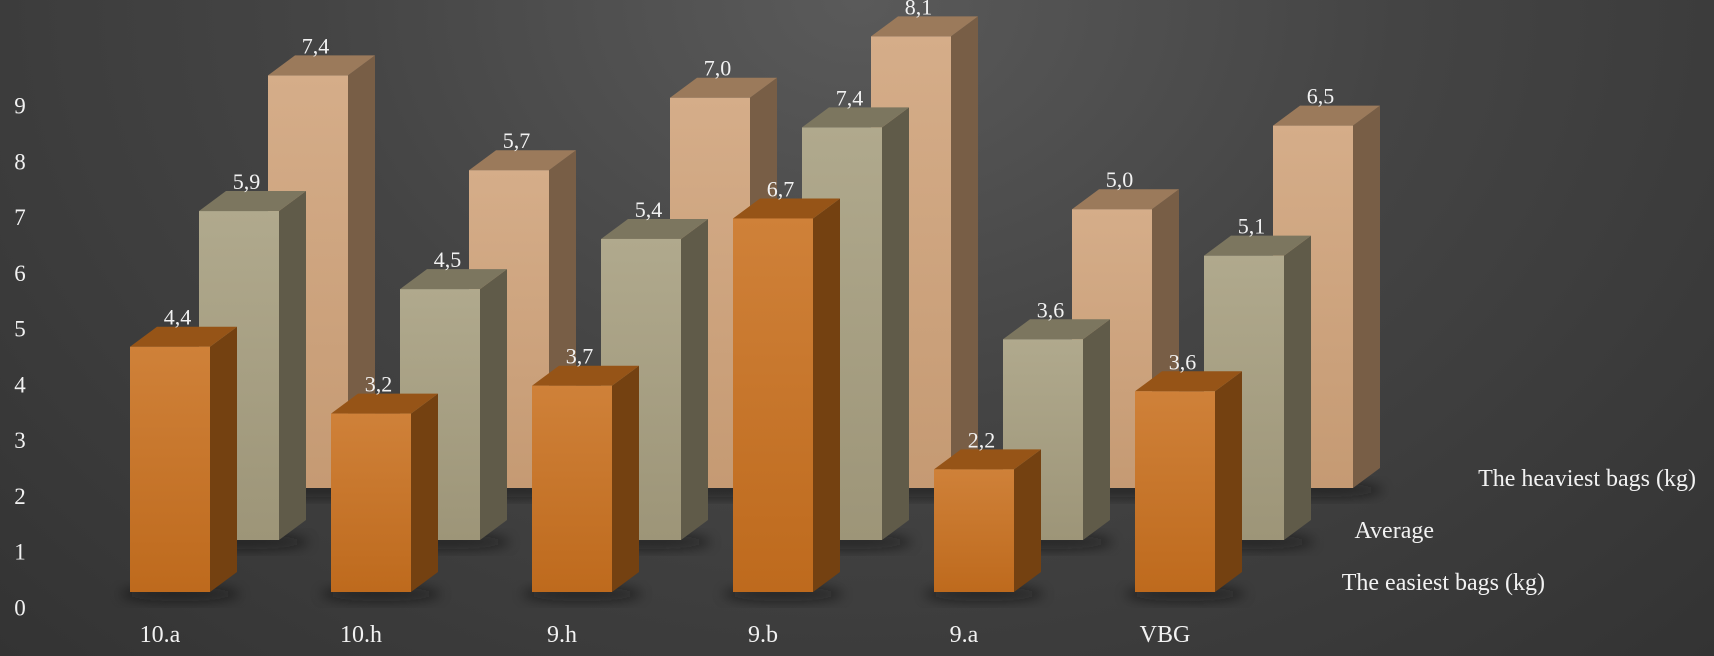  I want to click on data-label: 5,0, so click(1120, 179).